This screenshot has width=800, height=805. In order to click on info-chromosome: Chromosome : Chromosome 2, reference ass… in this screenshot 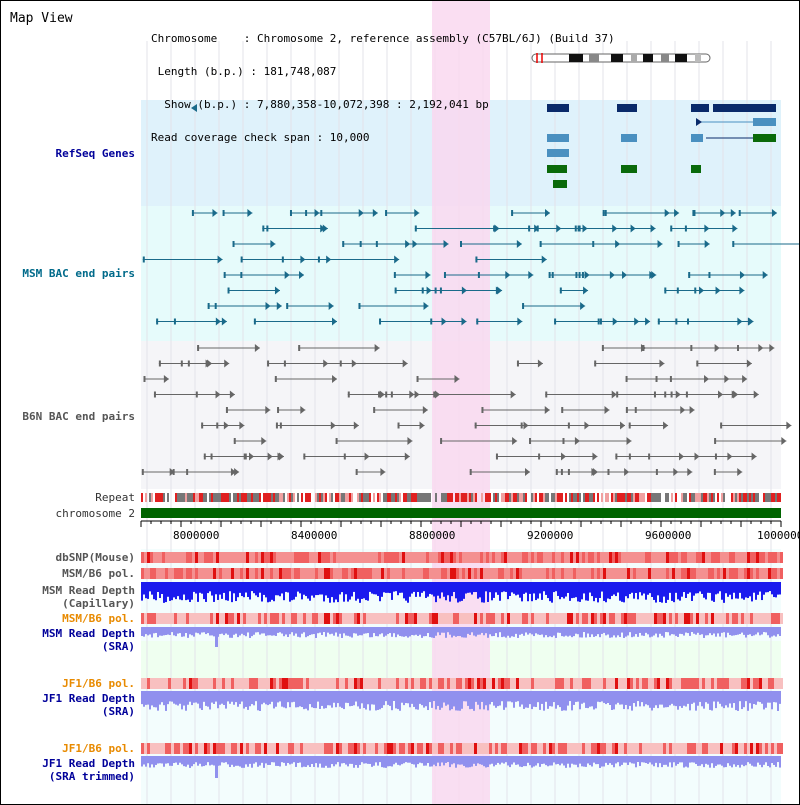, I will do `click(383, 38)`.